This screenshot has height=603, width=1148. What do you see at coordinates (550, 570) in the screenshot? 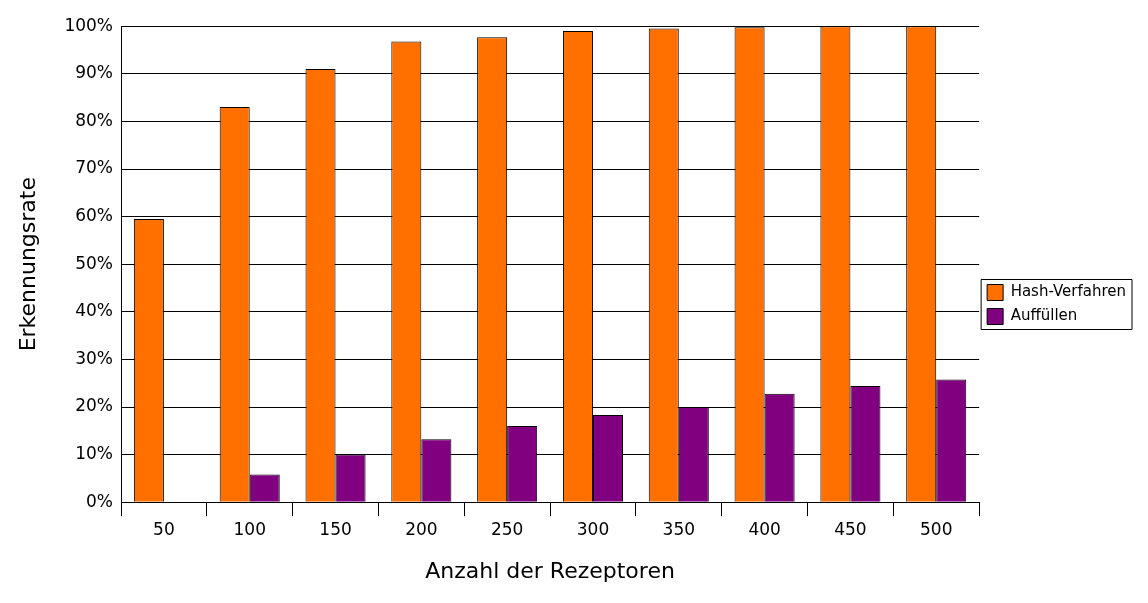
I see `x-axis-title: Anzahl der Rezeptoren` at bounding box center [550, 570].